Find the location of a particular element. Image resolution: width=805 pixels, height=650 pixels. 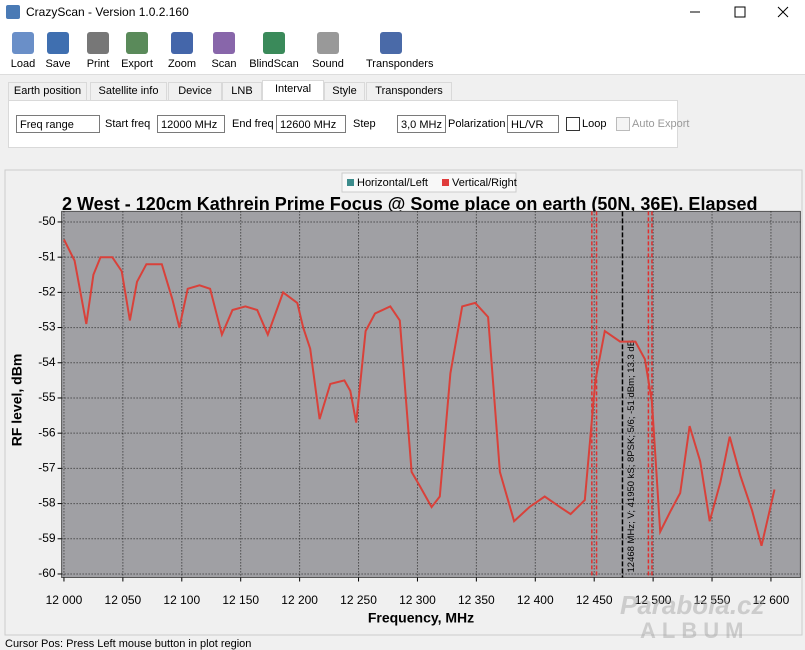

window-controls is located at coordinates (740, 12).